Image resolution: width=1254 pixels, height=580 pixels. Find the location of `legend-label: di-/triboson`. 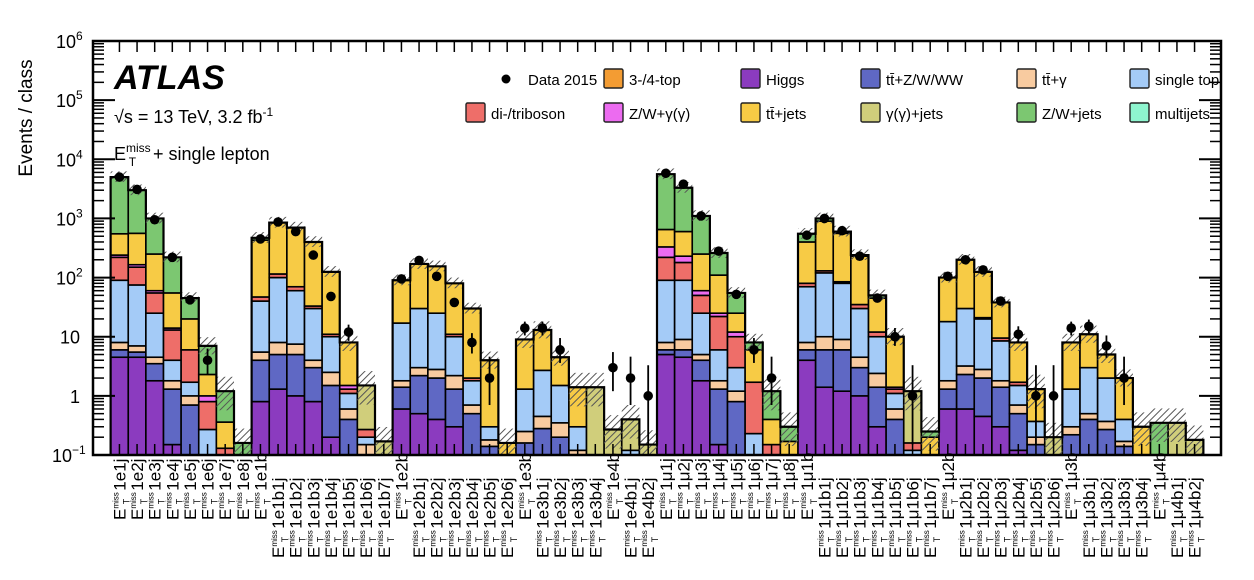

legend-label: di-/triboson is located at coordinates (528, 114).